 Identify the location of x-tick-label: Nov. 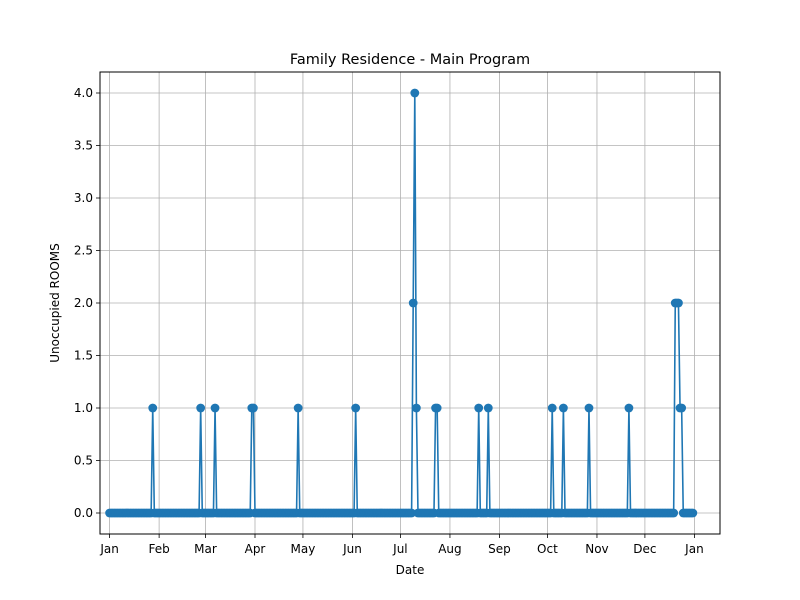
(596, 549).